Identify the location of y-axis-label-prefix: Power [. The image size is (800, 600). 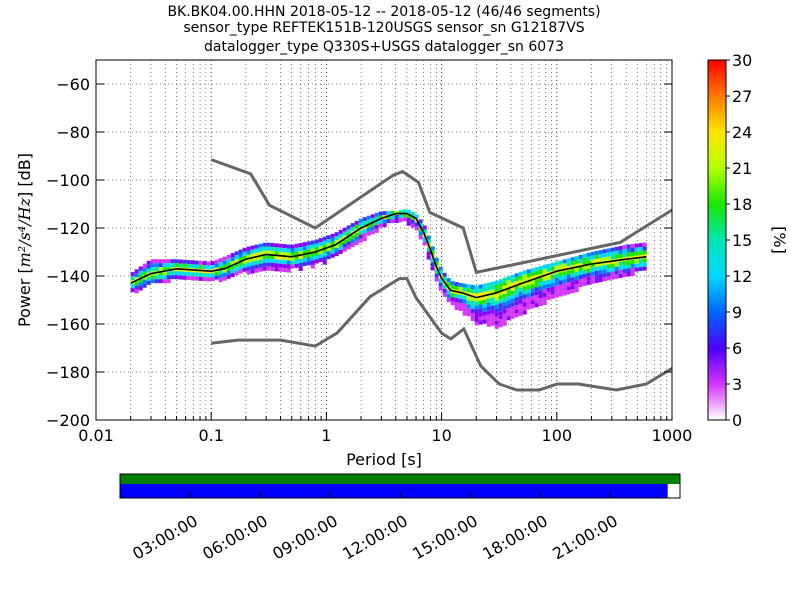
(24, 297).